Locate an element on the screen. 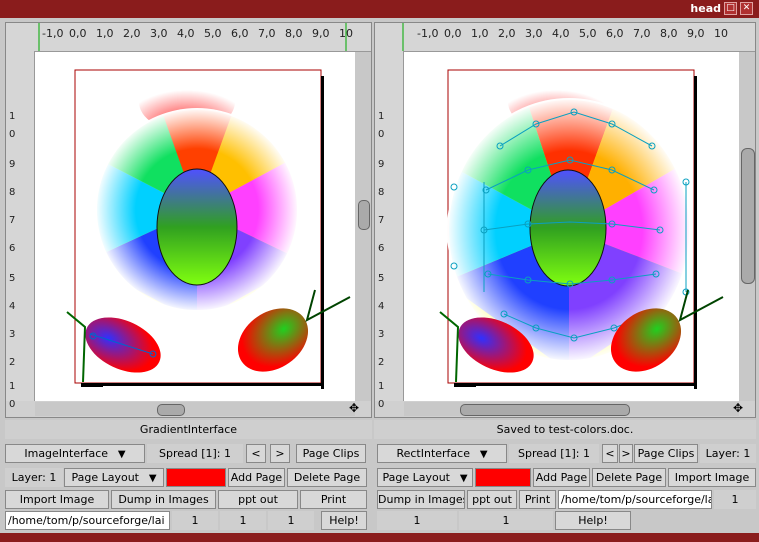  right-color-swatch is located at coordinates (503, 477).